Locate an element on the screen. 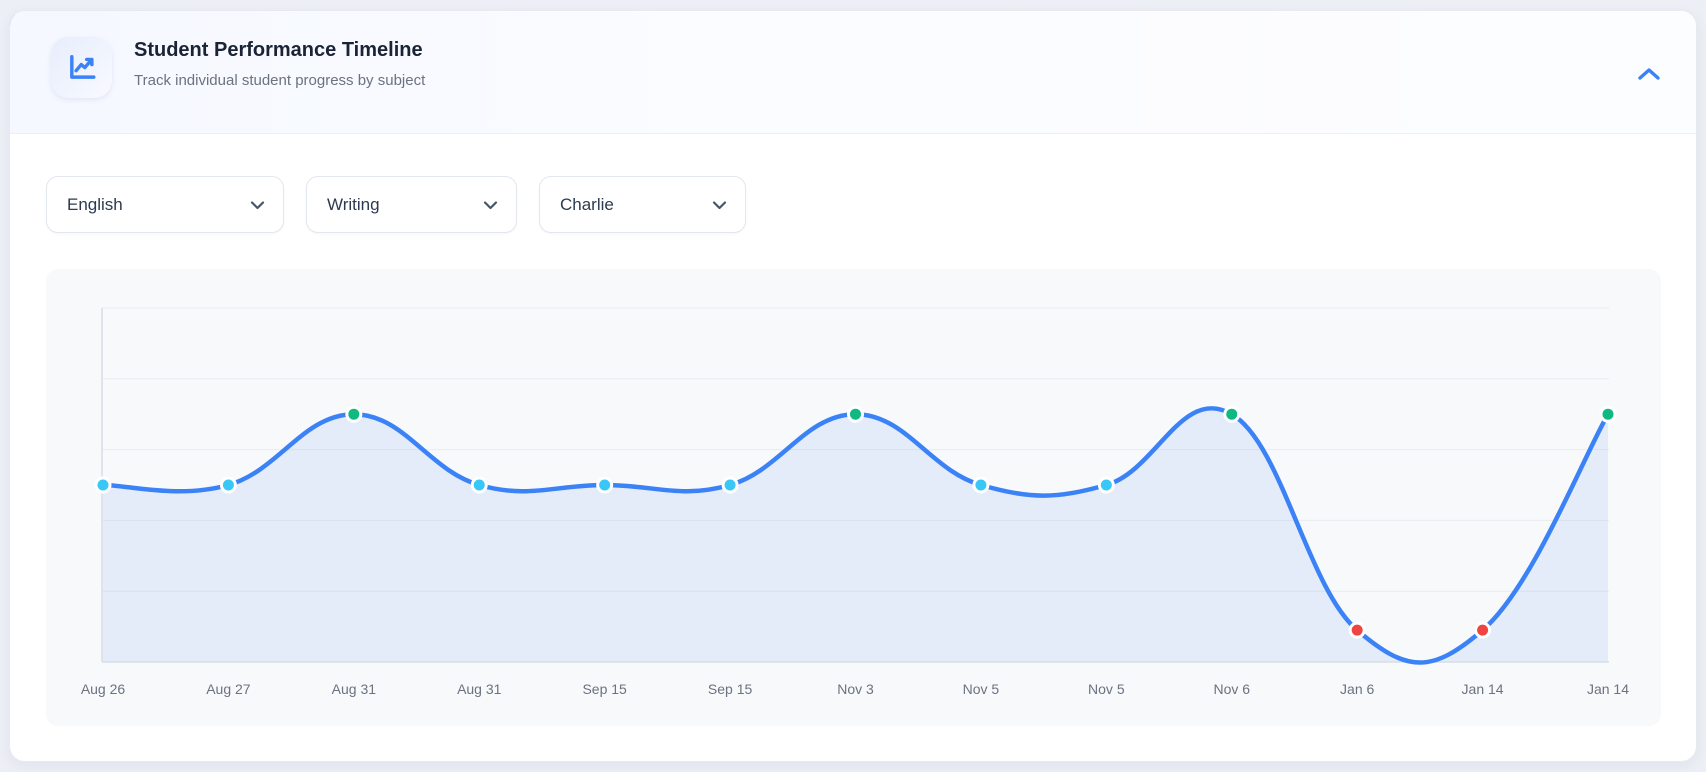 This screenshot has width=1706, height=772. collapse-button is located at coordinates (1649, 74).